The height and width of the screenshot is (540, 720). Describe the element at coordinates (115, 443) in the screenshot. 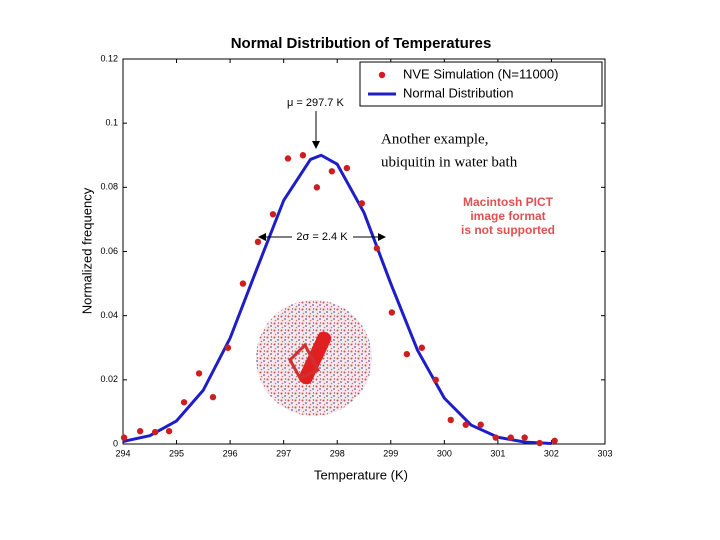

I see `y-tick-label: 0` at that location.